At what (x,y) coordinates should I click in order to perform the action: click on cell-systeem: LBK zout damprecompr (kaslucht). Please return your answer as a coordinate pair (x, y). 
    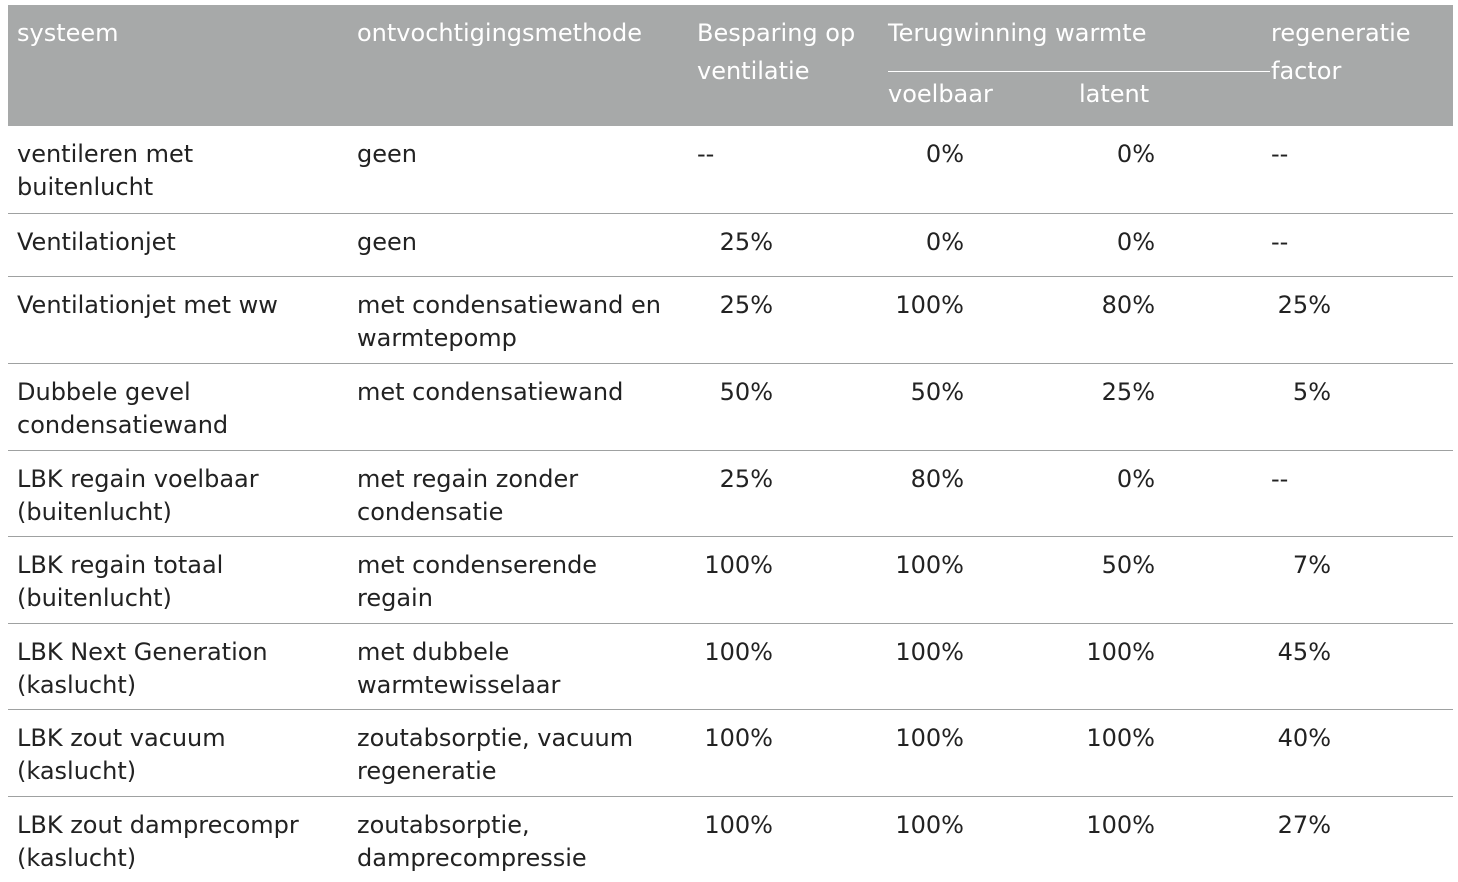
    Looking at the image, I should click on (158, 841).